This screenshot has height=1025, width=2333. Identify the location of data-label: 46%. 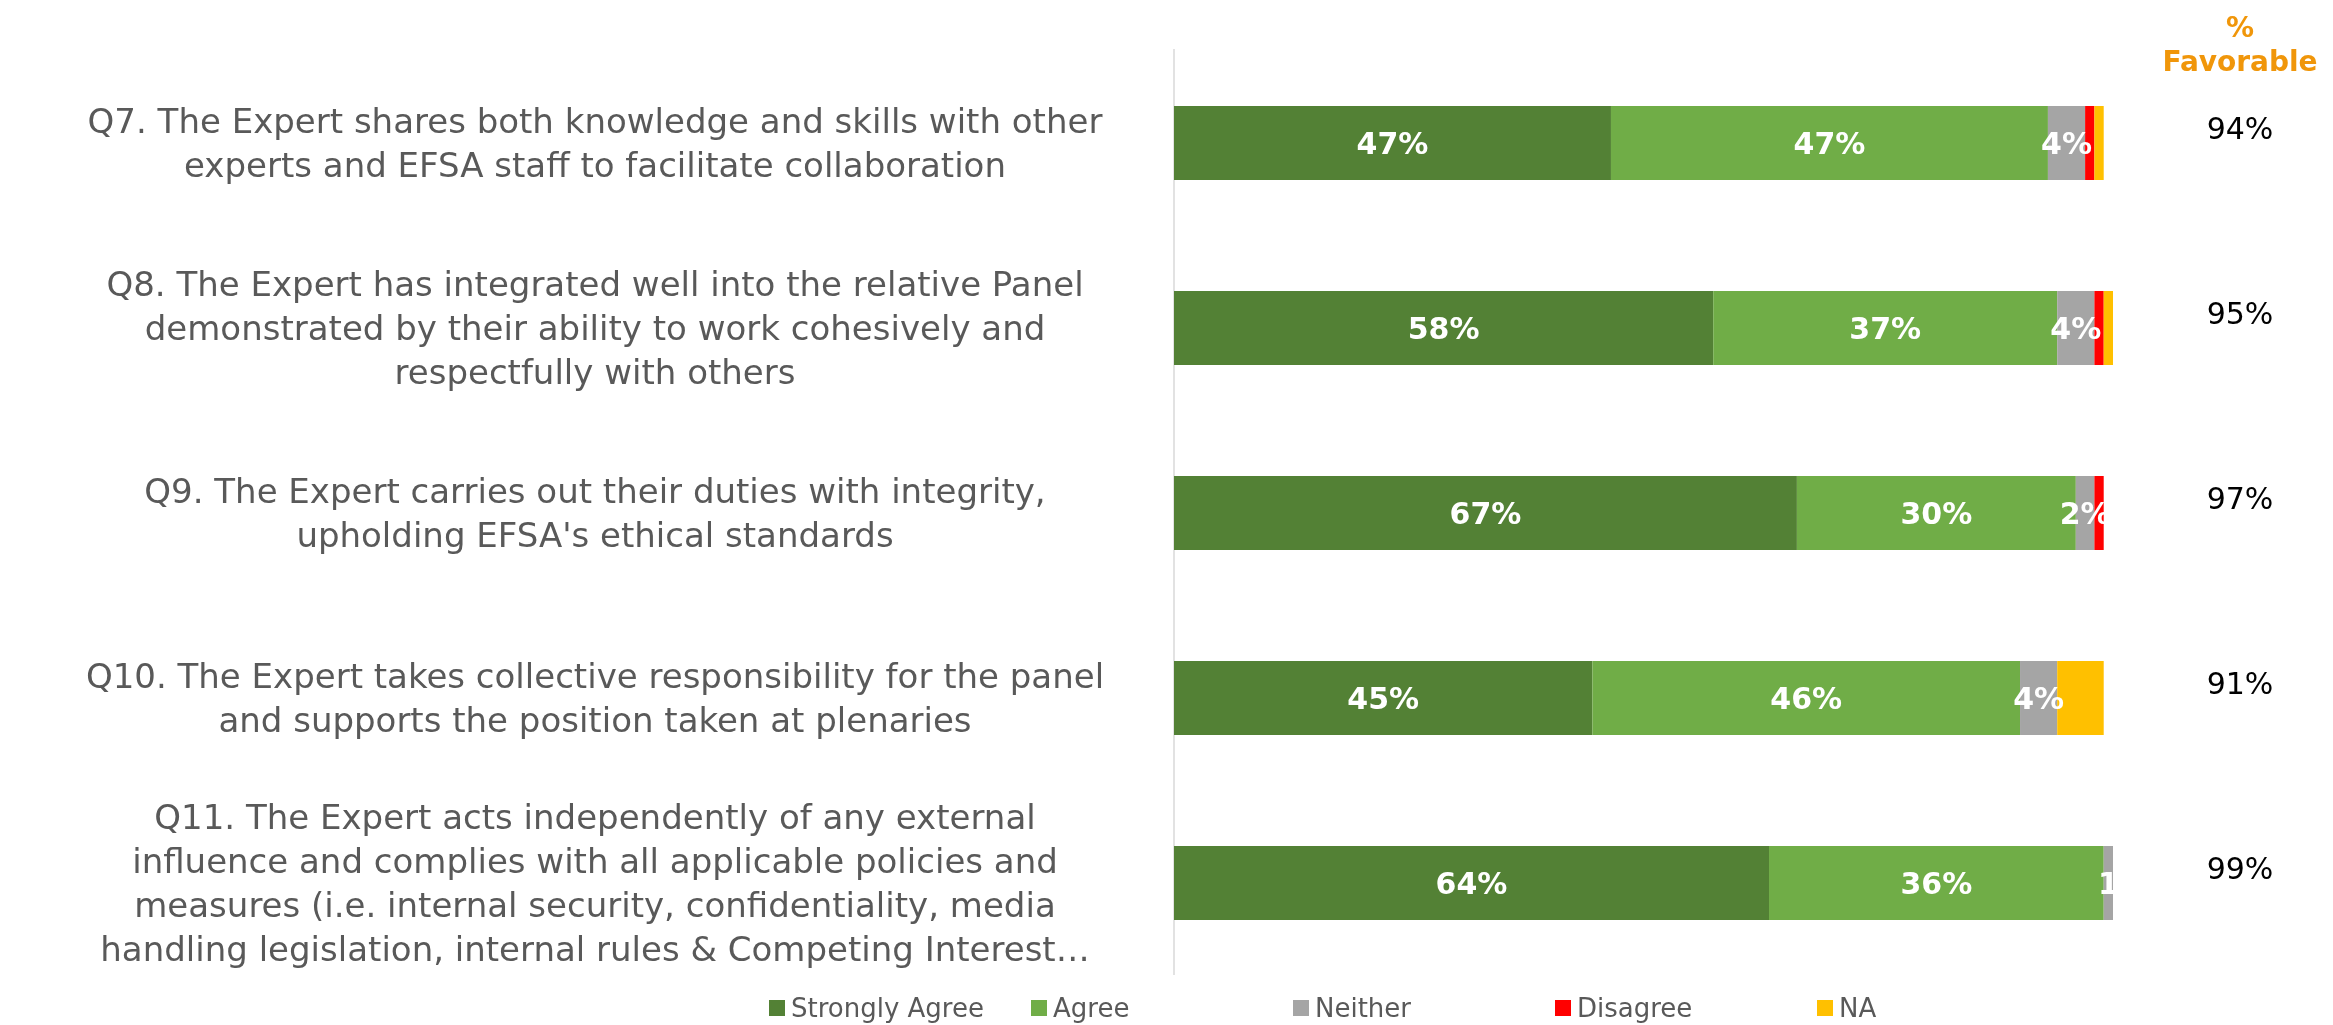
(1806, 698).